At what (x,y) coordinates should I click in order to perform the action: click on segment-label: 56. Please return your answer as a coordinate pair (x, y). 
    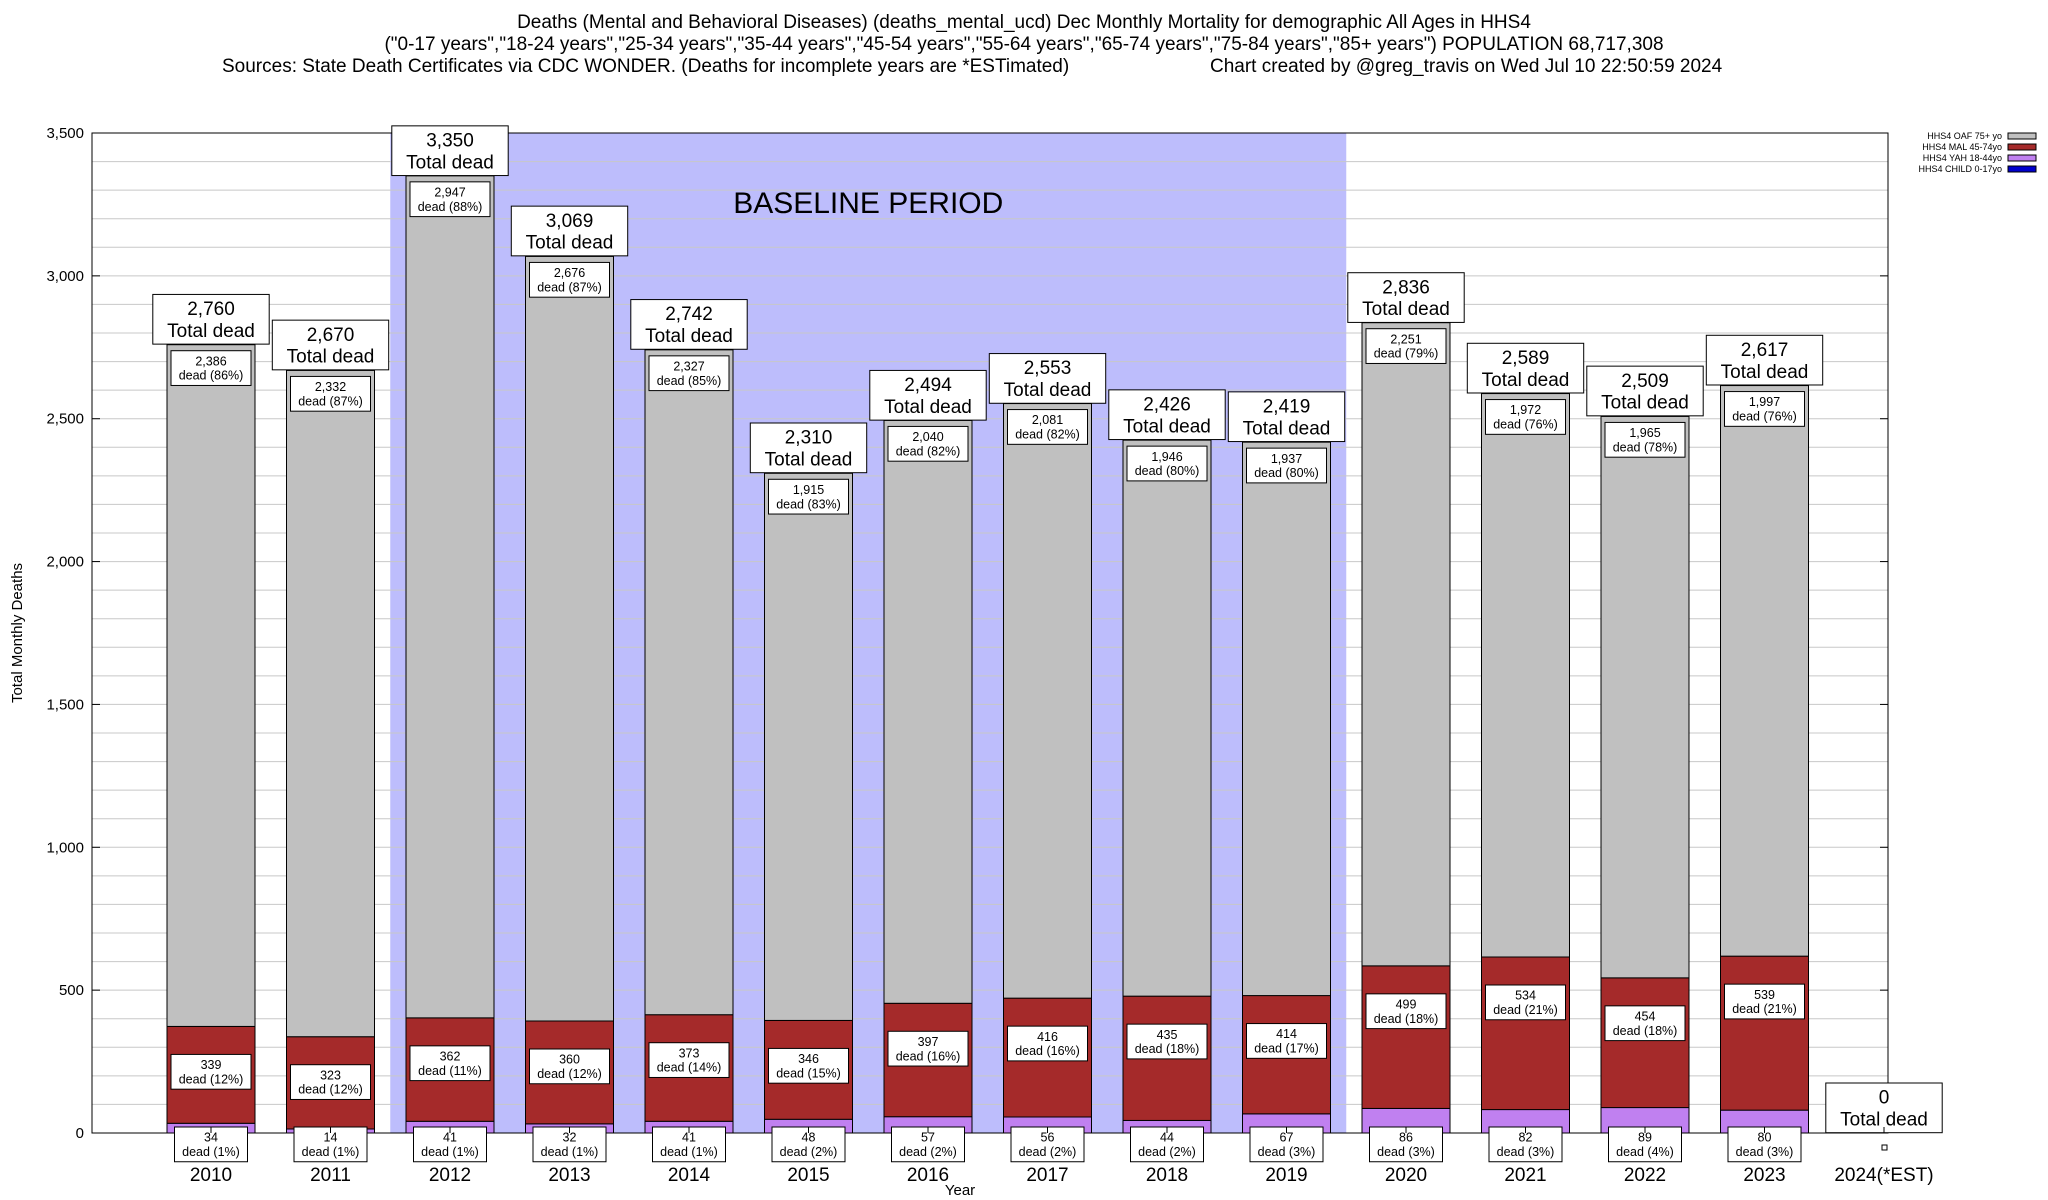
    Looking at the image, I should click on (1048, 1138).